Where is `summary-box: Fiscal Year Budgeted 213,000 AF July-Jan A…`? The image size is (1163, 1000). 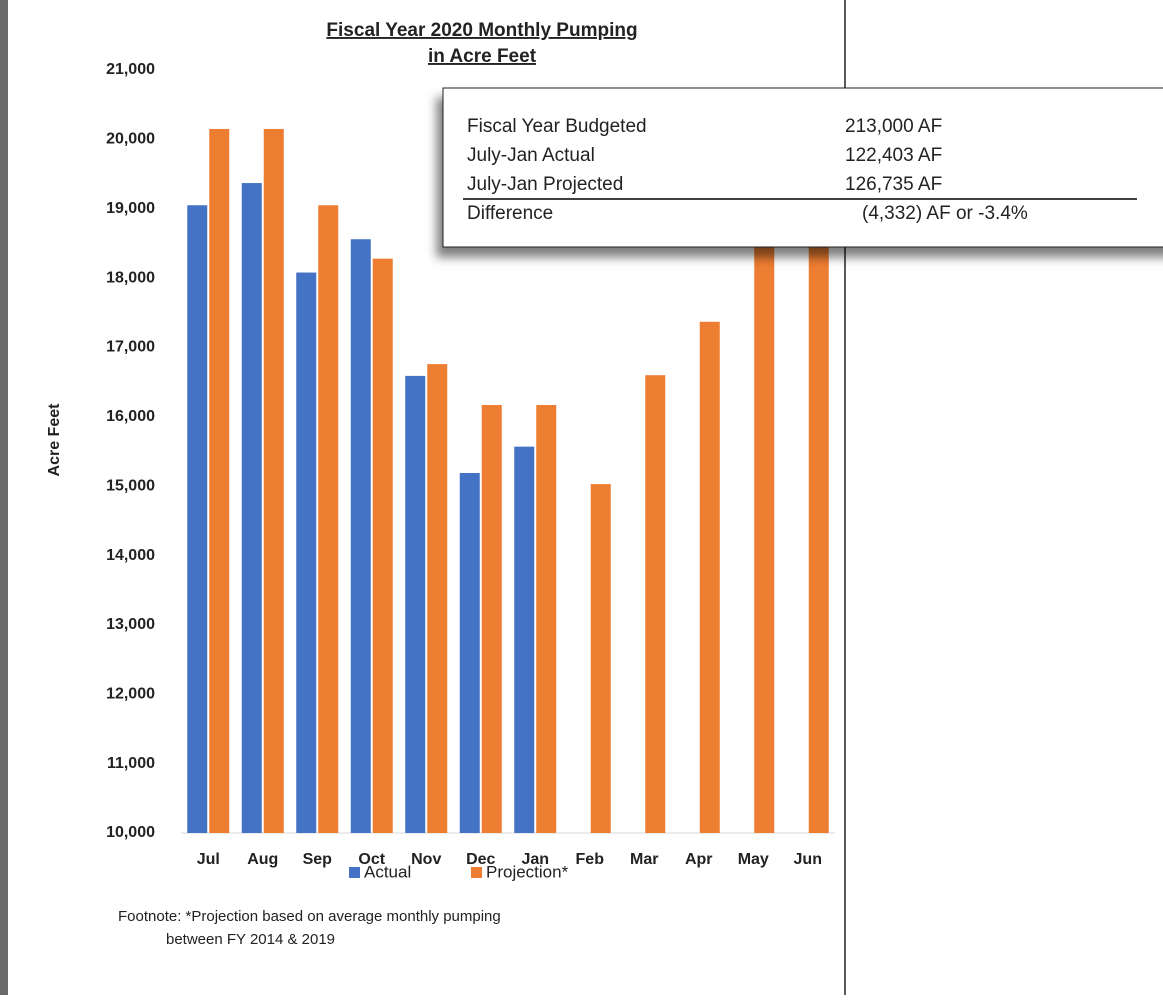
summary-box: Fiscal Year Budgeted 213,000 AF July-Jan A… is located at coordinates (802, 167).